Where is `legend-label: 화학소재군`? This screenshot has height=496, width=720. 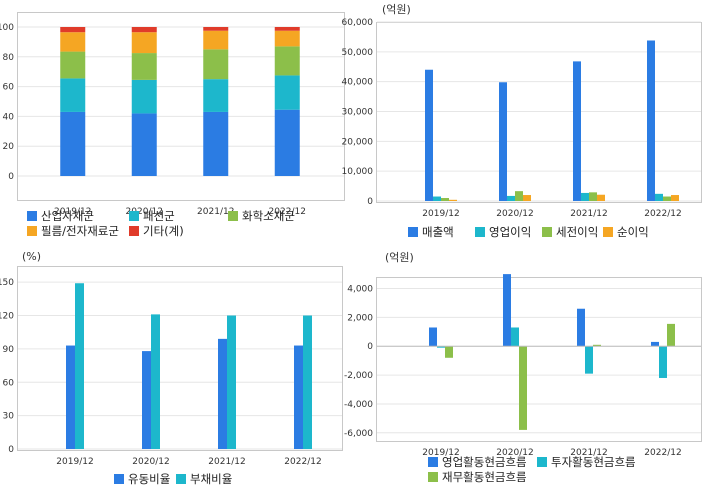
legend-label: 화학소재군 is located at coordinates (268, 216).